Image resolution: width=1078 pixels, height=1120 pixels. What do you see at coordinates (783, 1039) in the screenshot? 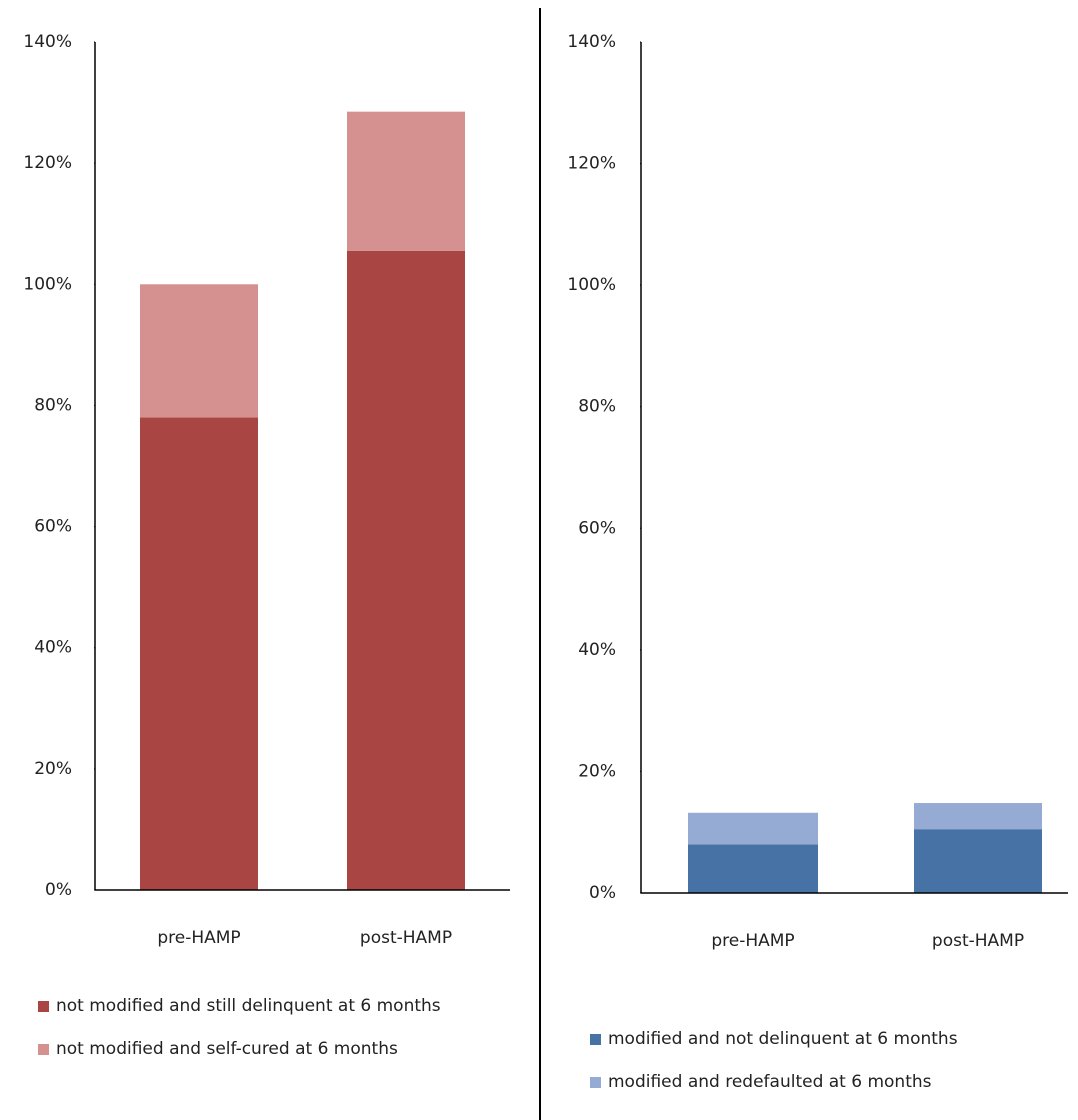
I see `legend-label: modified and not delinquent at 6 months` at bounding box center [783, 1039].